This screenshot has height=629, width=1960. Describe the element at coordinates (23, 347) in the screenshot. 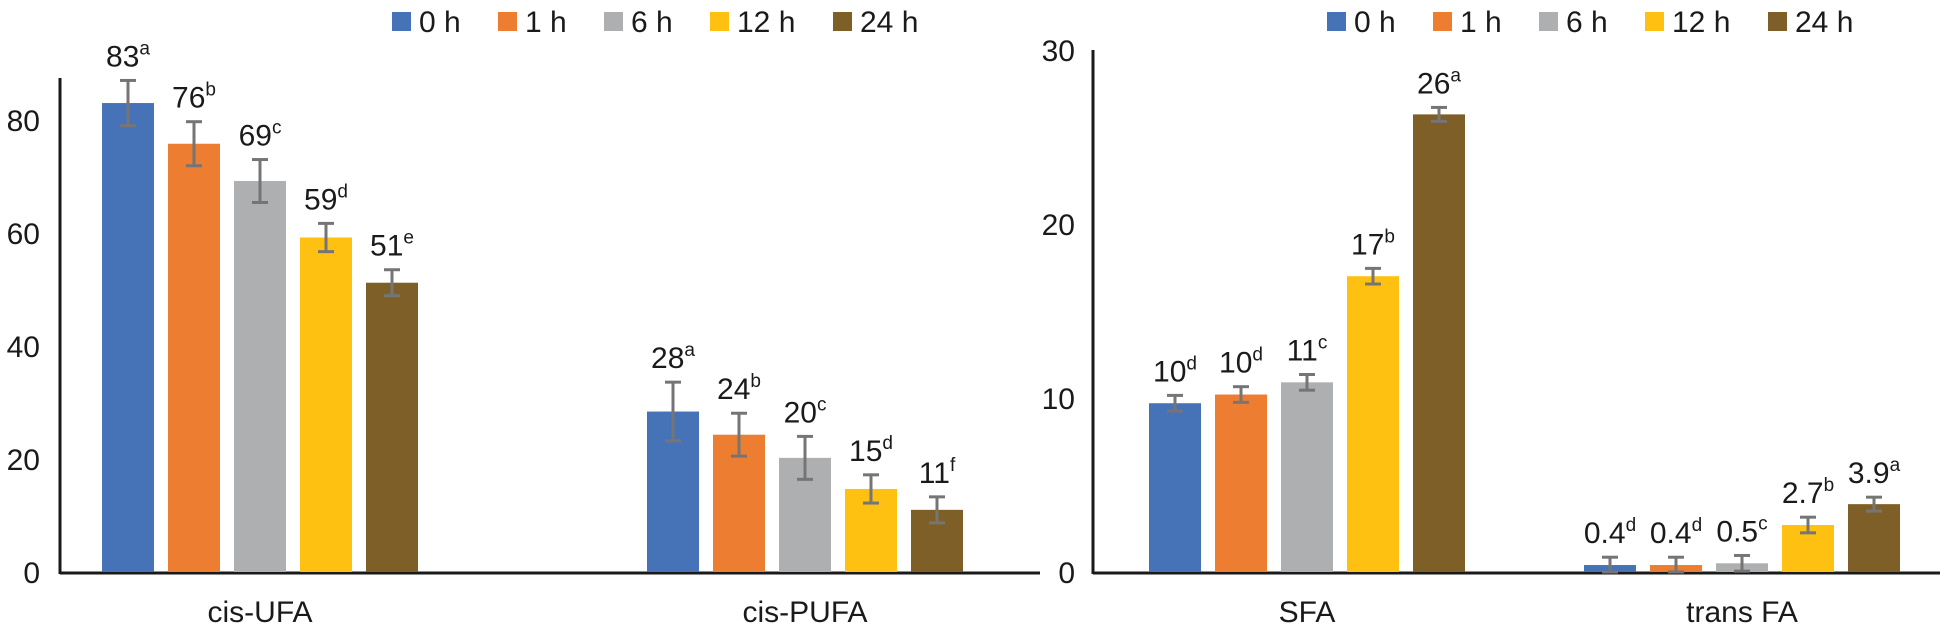

I see `y-tick-label: 40` at that location.